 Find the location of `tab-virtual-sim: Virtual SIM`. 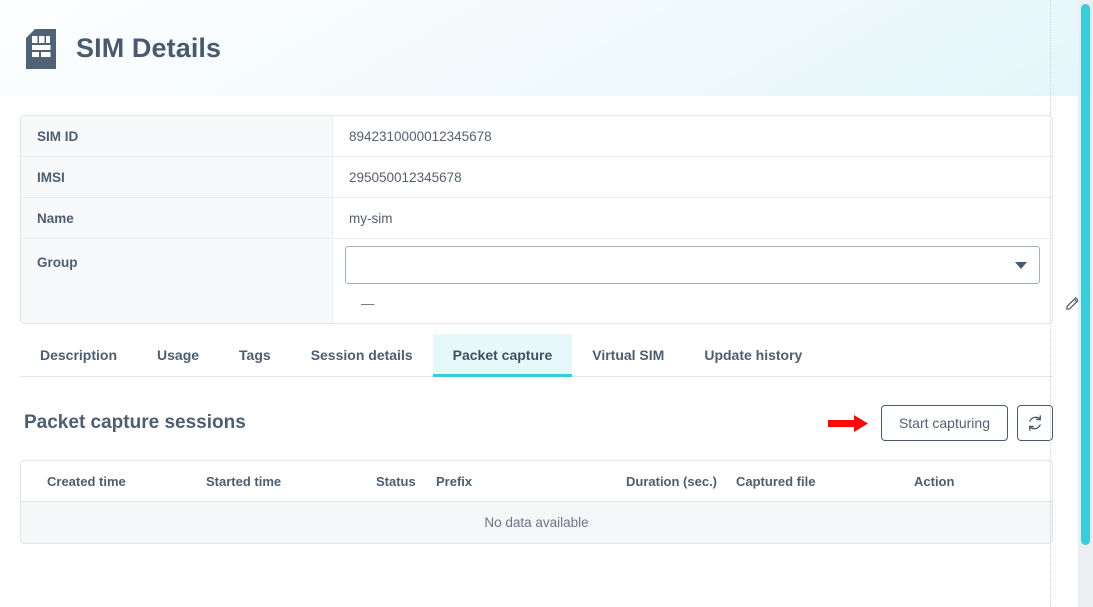

tab-virtual-sim: Virtual SIM is located at coordinates (628, 355).